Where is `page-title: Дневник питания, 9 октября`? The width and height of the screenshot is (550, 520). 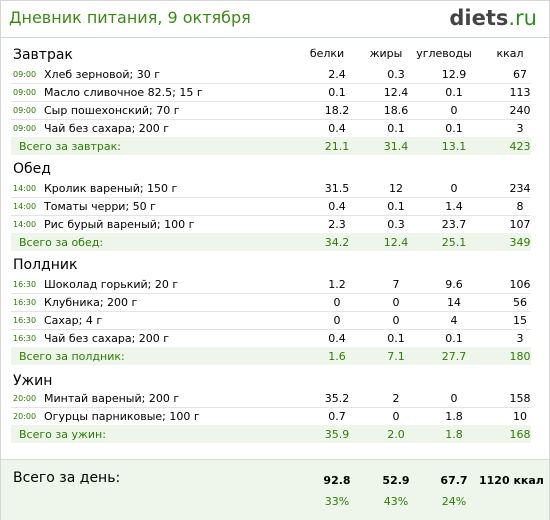
page-title: Дневник питания, 9 октября is located at coordinates (130, 17).